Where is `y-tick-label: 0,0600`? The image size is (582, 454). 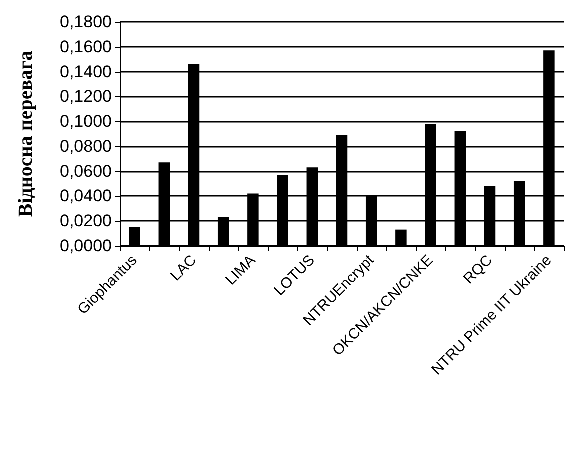
y-tick-label: 0,0600 is located at coordinates (86, 171).